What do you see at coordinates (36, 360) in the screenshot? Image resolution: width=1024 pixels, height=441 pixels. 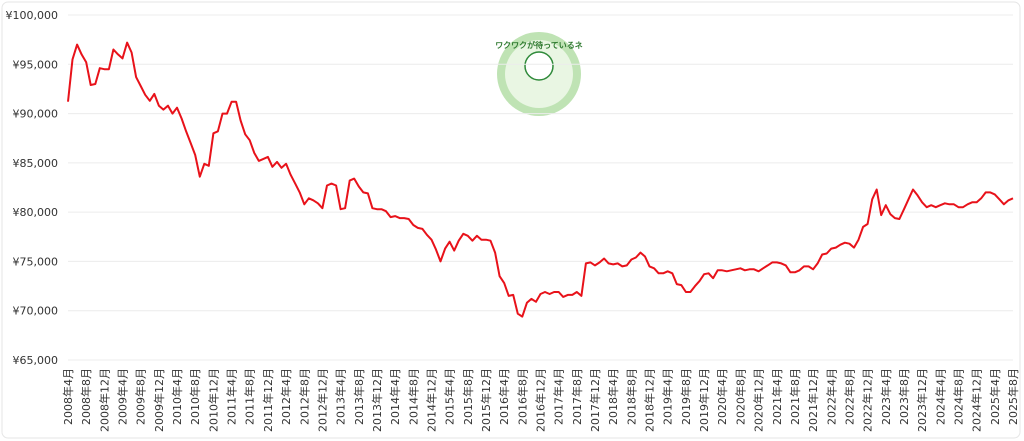 I see `y-tick-label: ¥65,000` at bounding box center [36, 360].